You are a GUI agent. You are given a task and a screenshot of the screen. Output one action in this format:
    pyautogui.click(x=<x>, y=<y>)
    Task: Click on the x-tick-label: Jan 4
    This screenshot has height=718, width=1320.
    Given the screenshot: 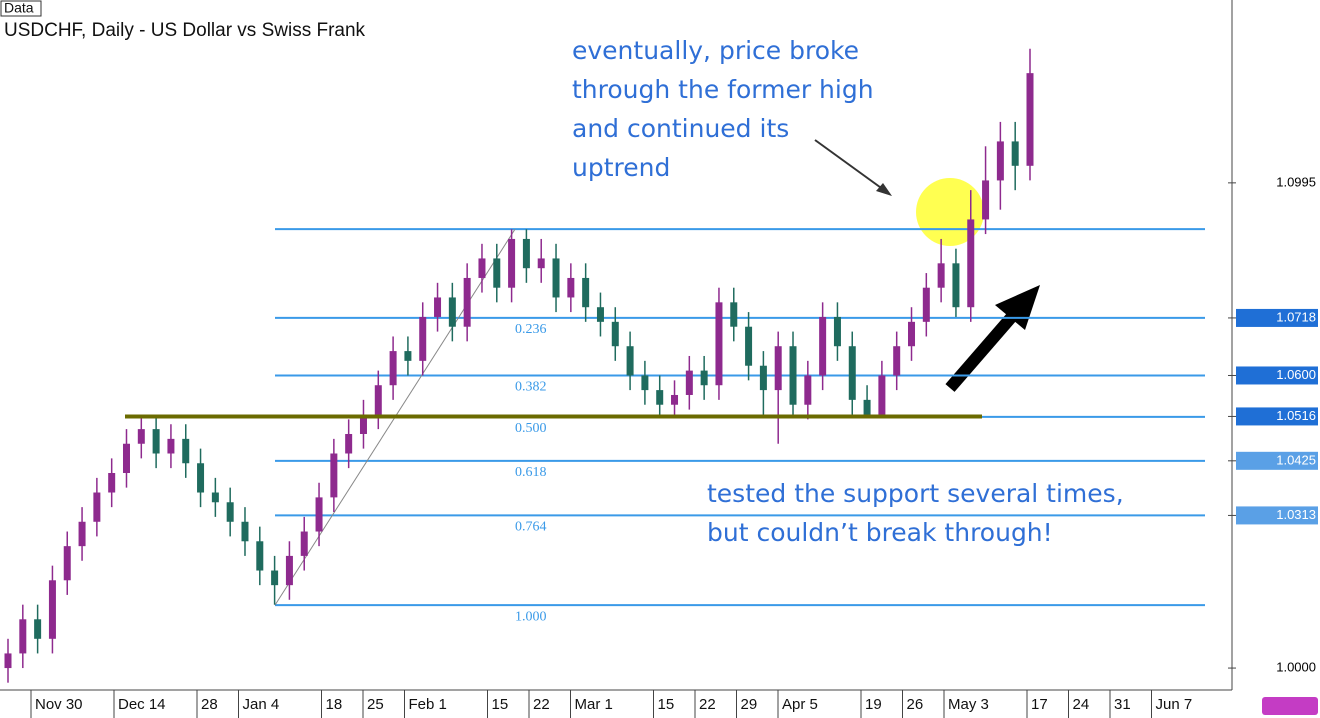 What is the action you would take?
    pyautogui.click(x=261, y=704)
    